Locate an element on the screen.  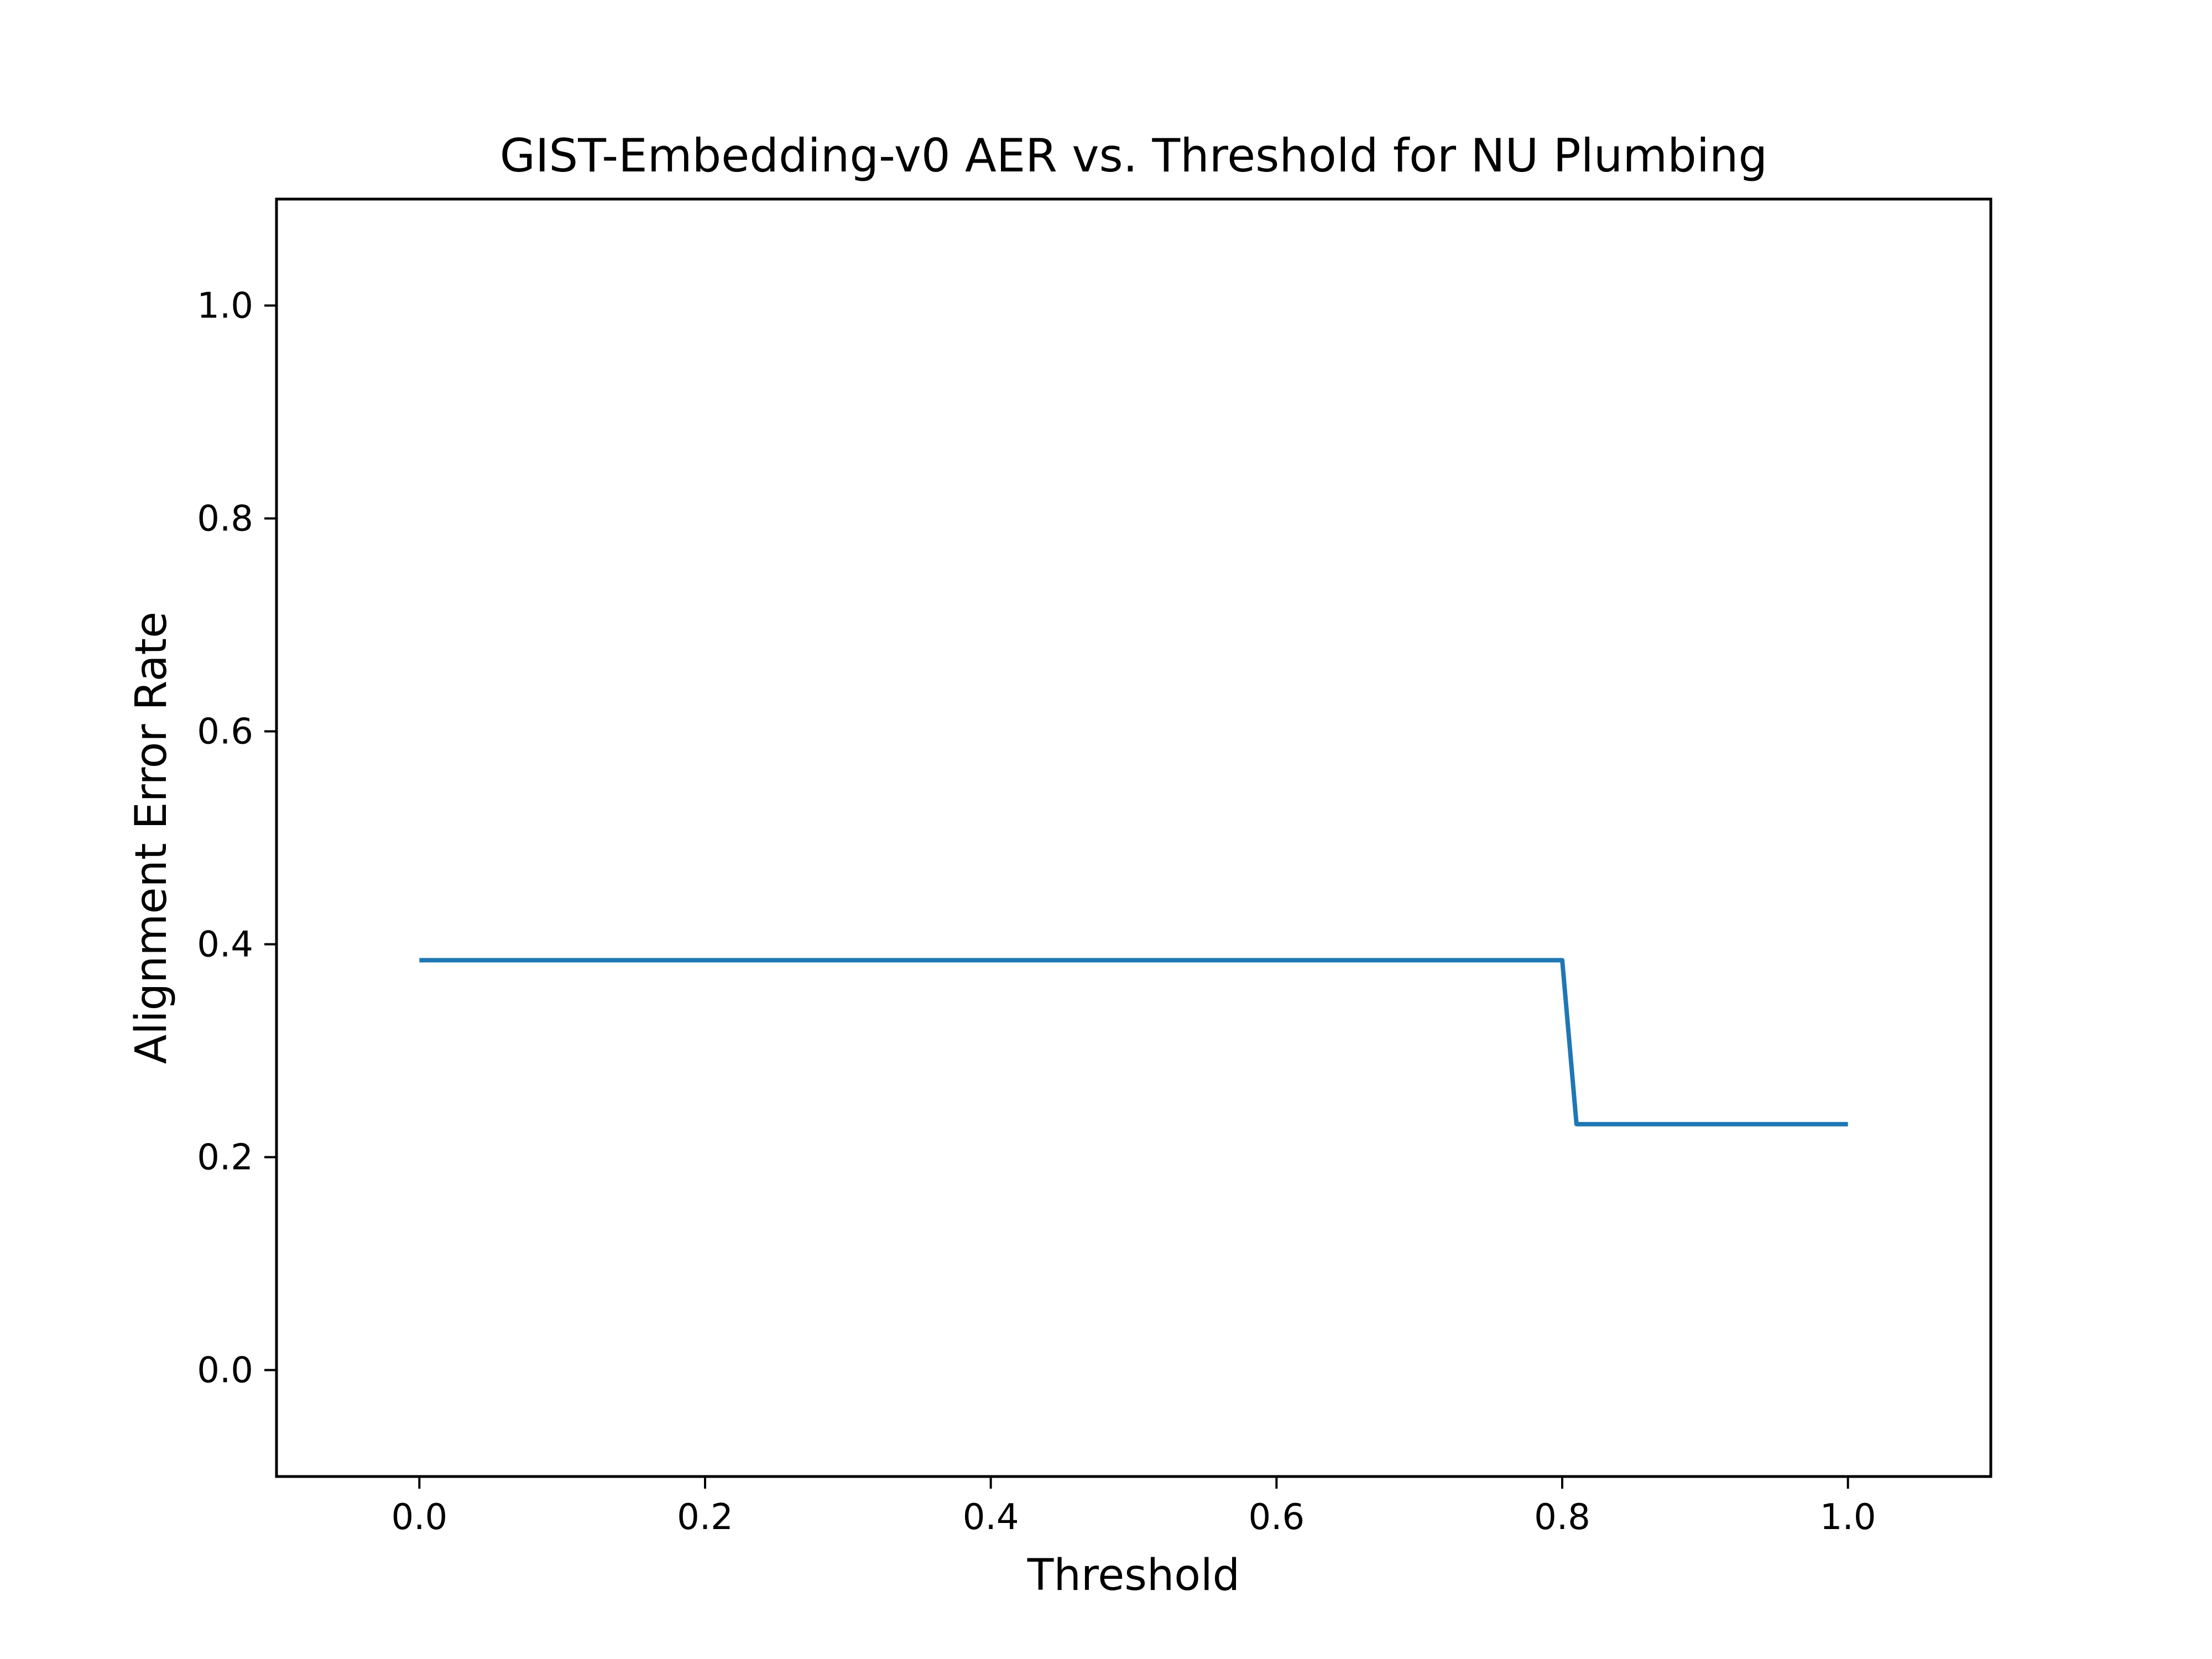
series-layer is located at coordinates (1134, 1042).